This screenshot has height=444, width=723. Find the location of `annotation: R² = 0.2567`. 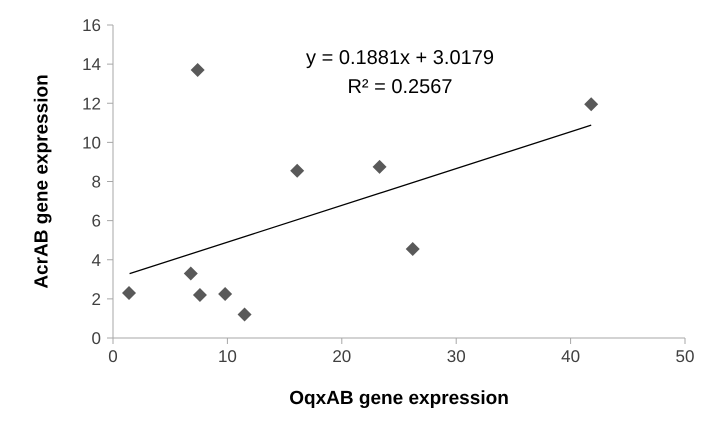

annotation: R² = 0.2567 is located at coordinates (400, 87).